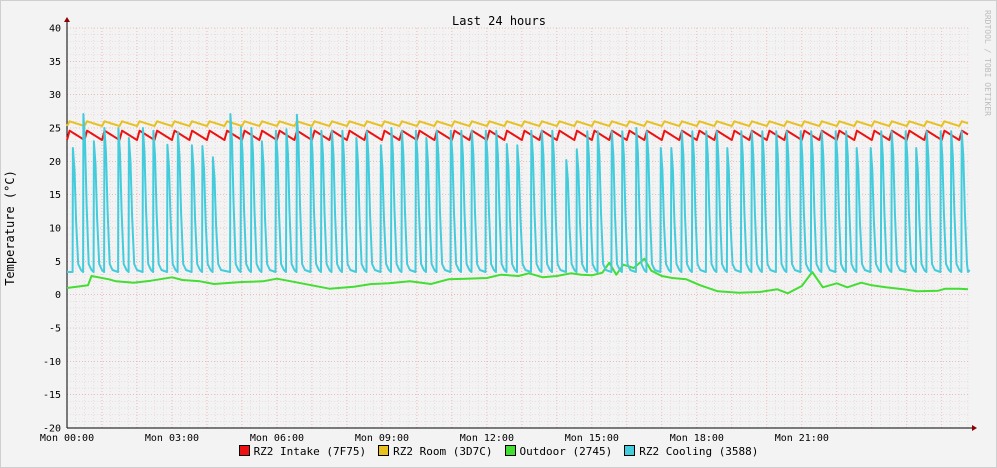  I want to click on legend-item: RZ2 Cooling (3588), so click(691, 451).